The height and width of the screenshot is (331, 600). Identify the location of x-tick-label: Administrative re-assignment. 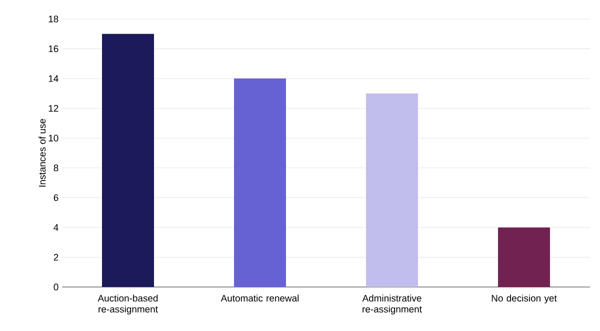
(392, 304).